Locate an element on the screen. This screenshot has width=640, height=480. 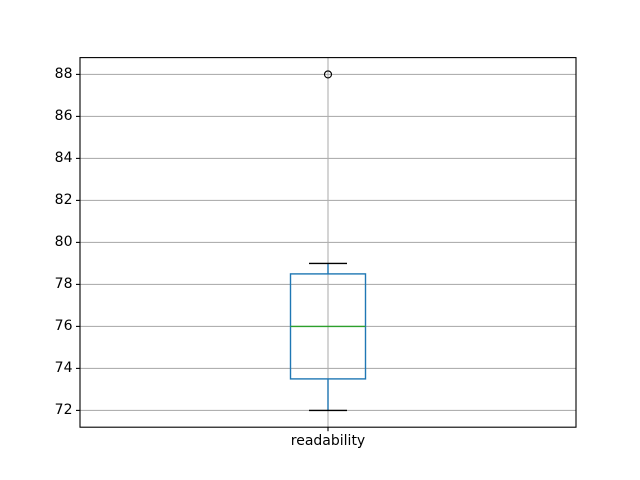
y-tick-label: 78 is located at coordinates (63, 284).